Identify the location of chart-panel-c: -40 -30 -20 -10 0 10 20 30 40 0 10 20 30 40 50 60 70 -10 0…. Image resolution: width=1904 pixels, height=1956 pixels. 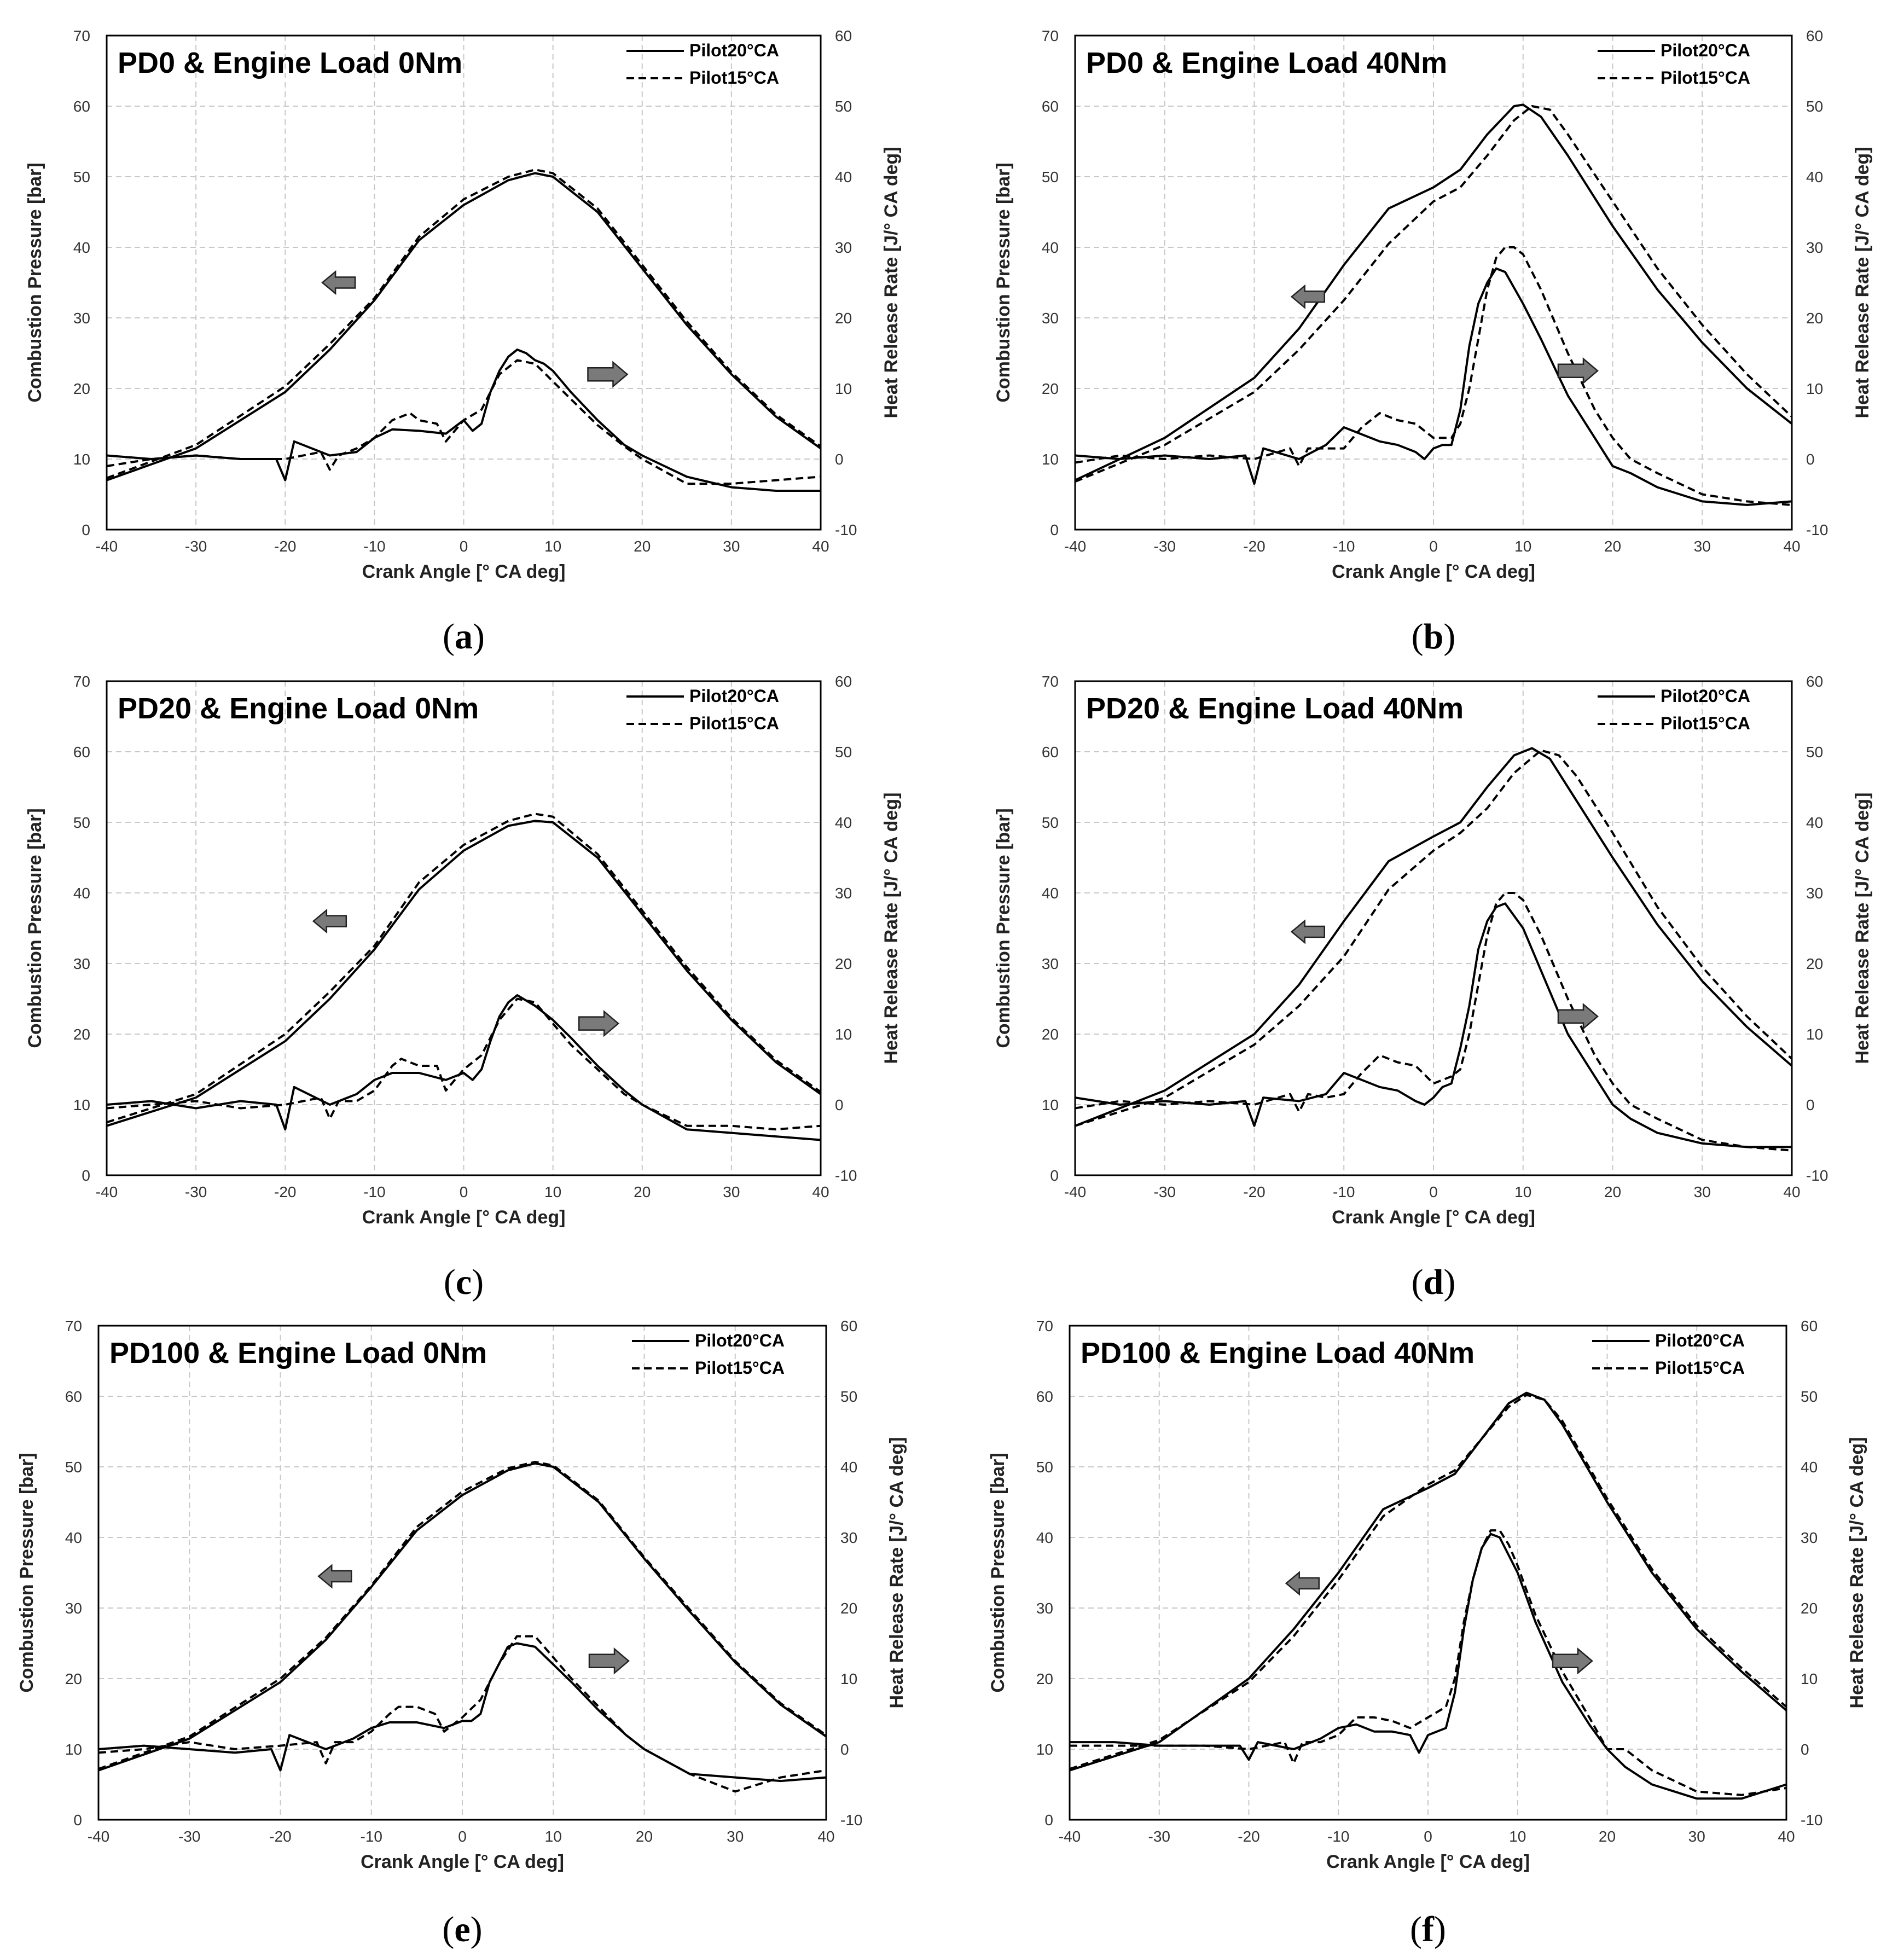
(463, 987).